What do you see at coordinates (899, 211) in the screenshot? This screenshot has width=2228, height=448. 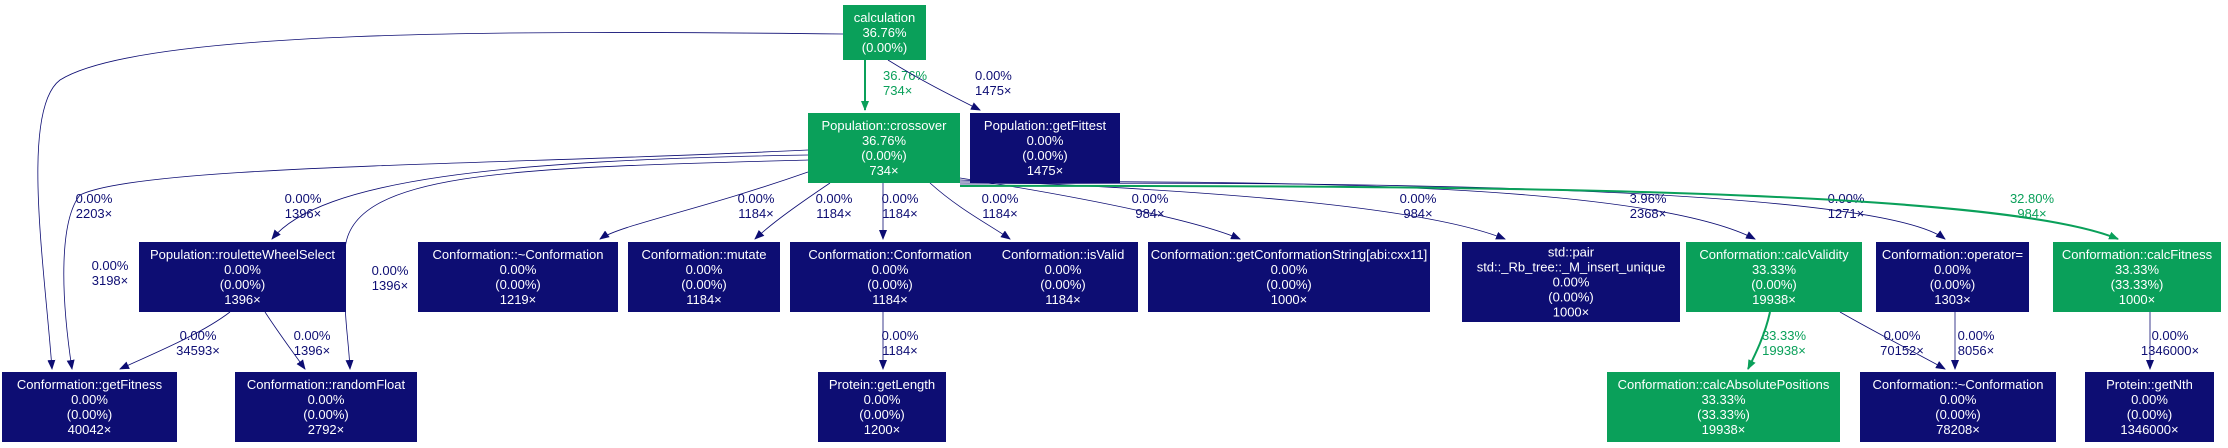 I see `edge-cross-ctor: 0.00%1184×` at bounding box center [899, 211].